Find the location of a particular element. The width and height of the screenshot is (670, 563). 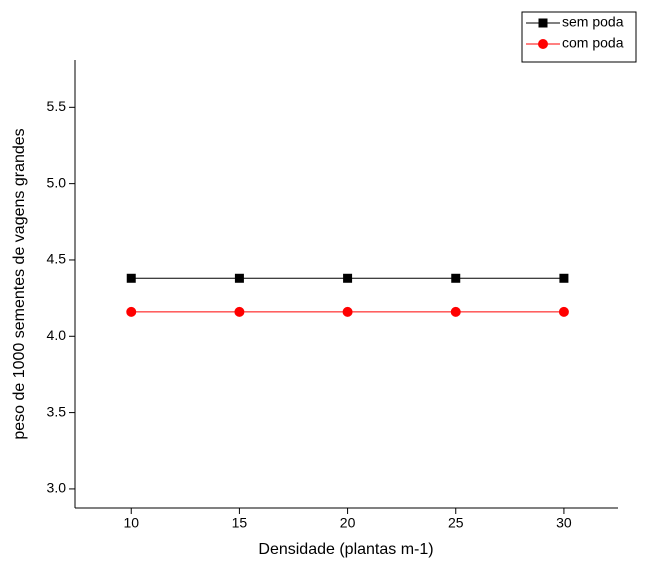

y-tick-label: 3.5 is located at coordinates (57, 411).